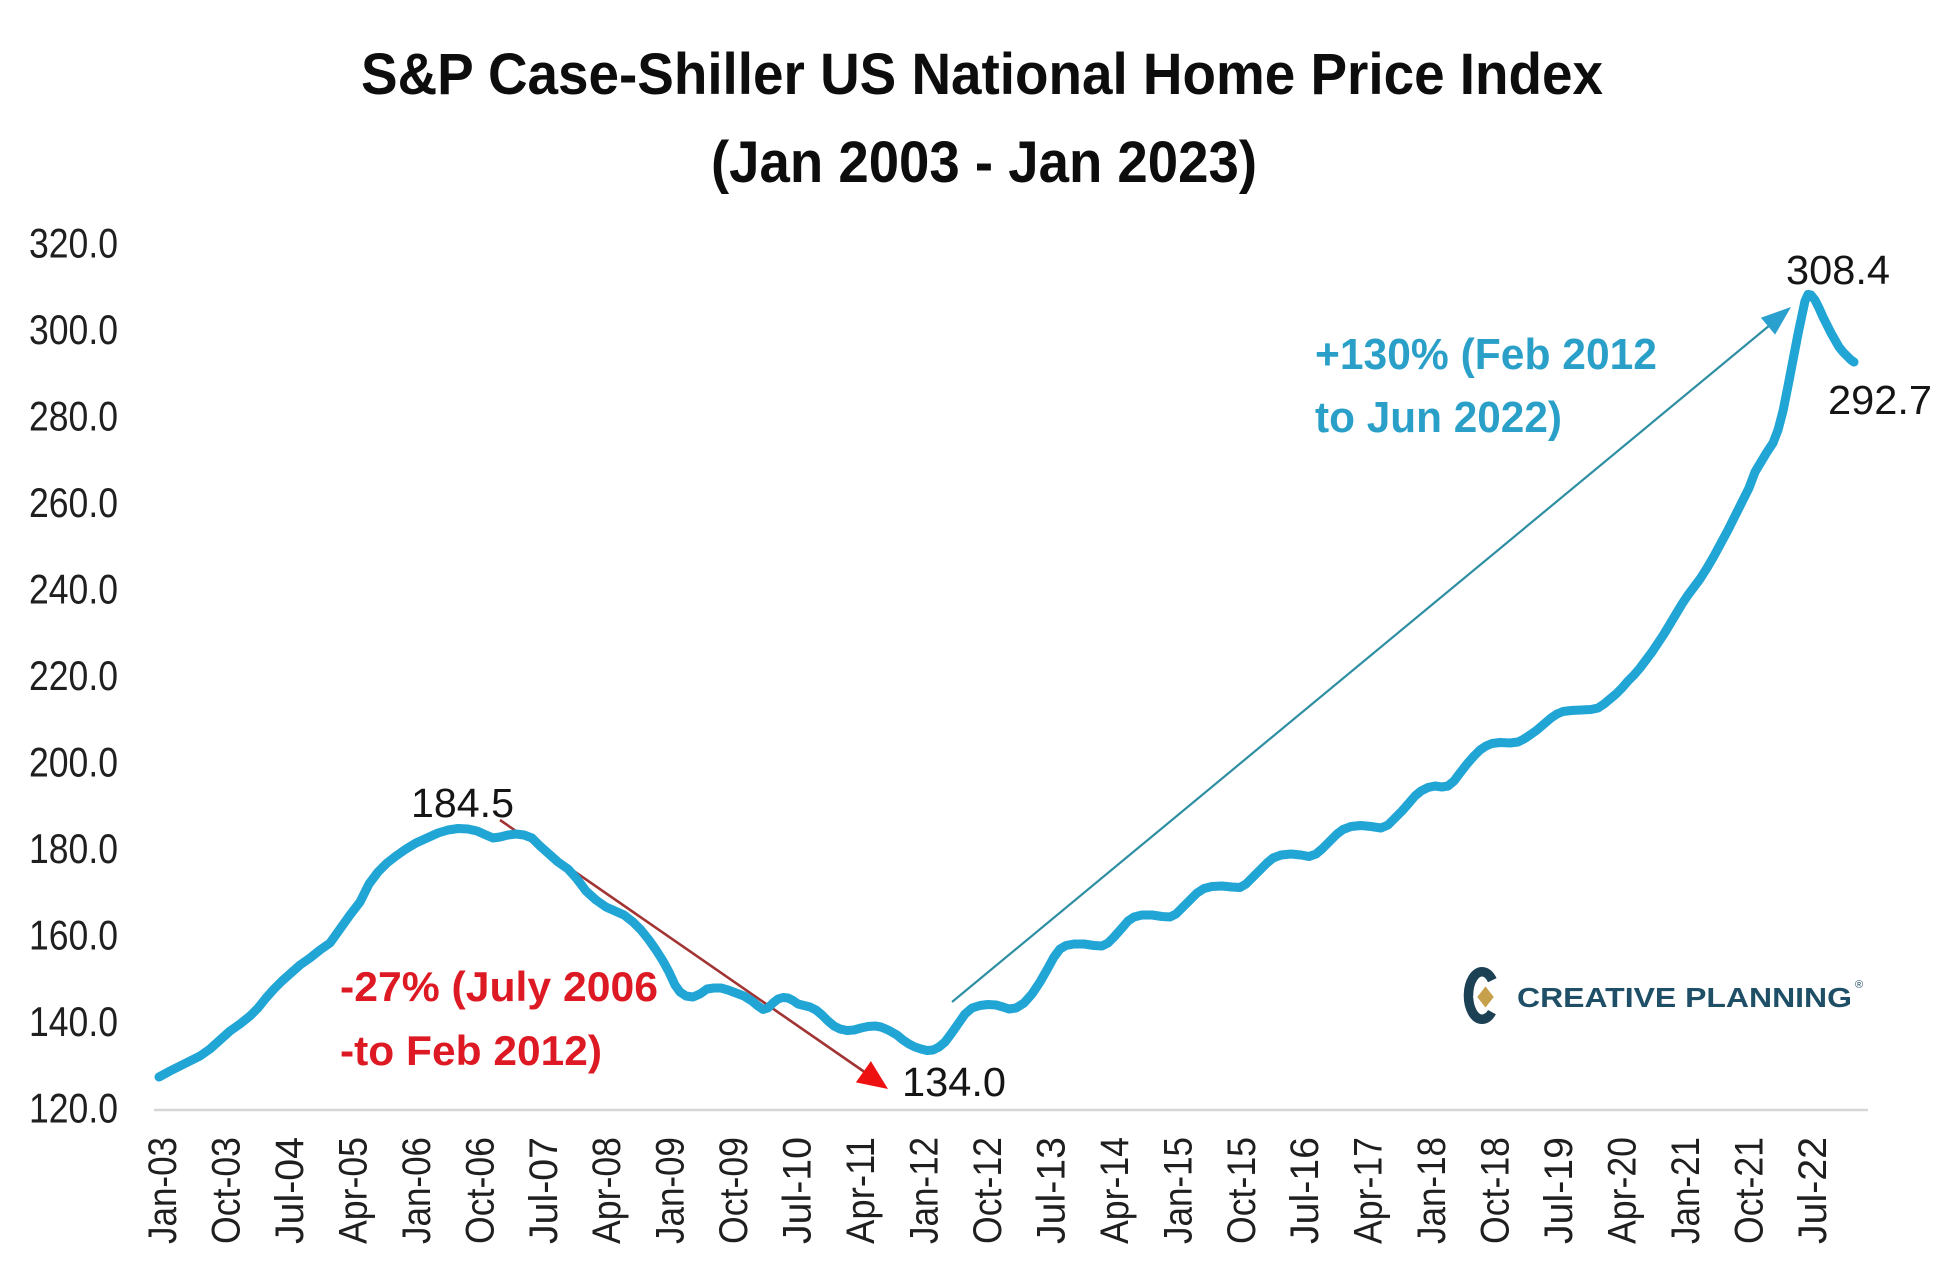 This screenshot has height=1280, width=1934. What do you see at coordinates (462, 803) in the screenshot?
I see `svg-text: 184.5` at bounding box center [462, 803].